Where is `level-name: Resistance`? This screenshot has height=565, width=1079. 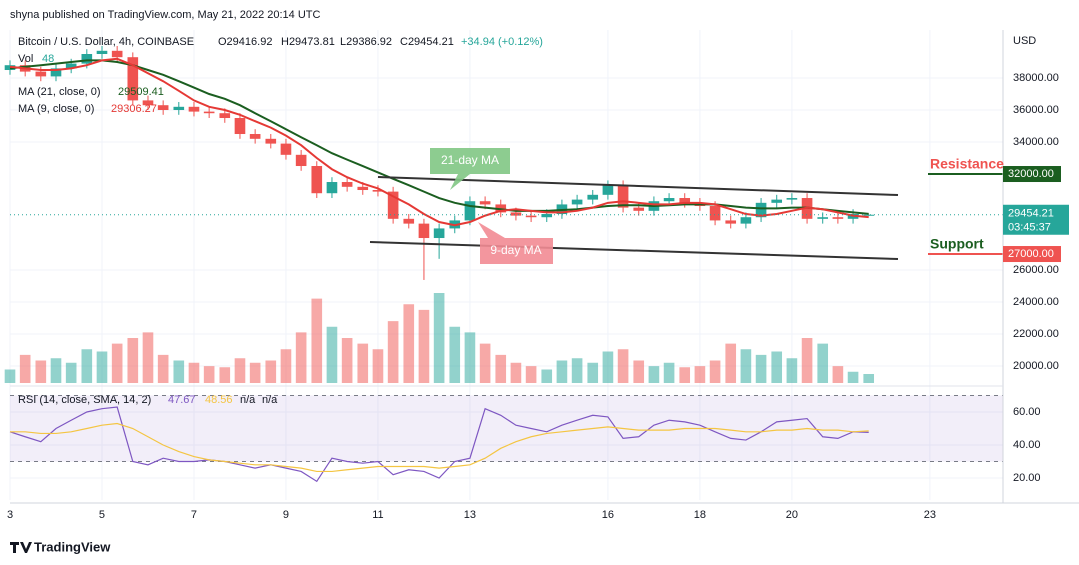
level-name: Resistance is located at coordinates (967, 164).